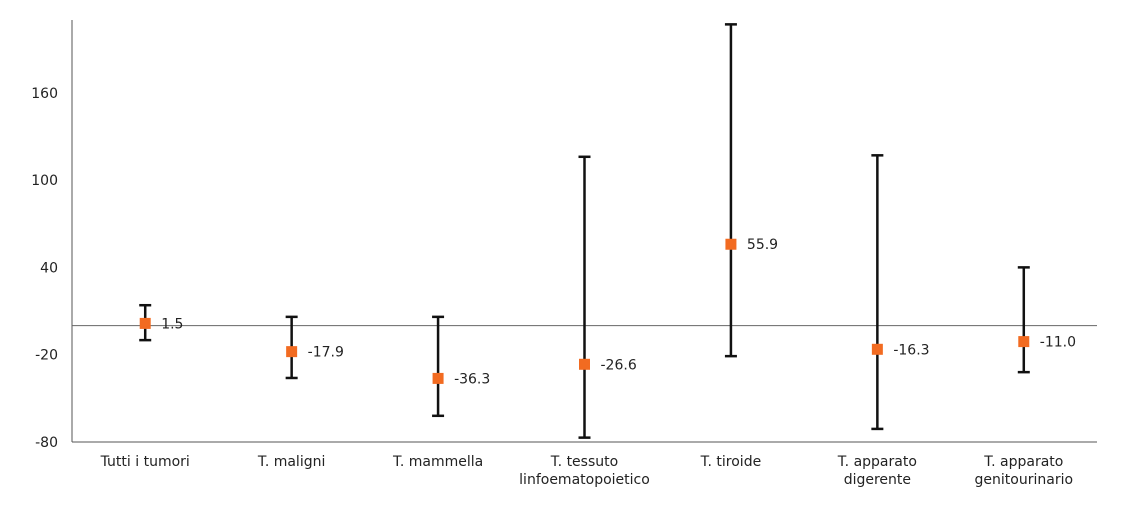 The width and height of the screenshot is (1146, 530). Describe the element at coordinates (584, 480) in the screenshot. I see `x-category-label-line: linfoematopoietico` at that location.